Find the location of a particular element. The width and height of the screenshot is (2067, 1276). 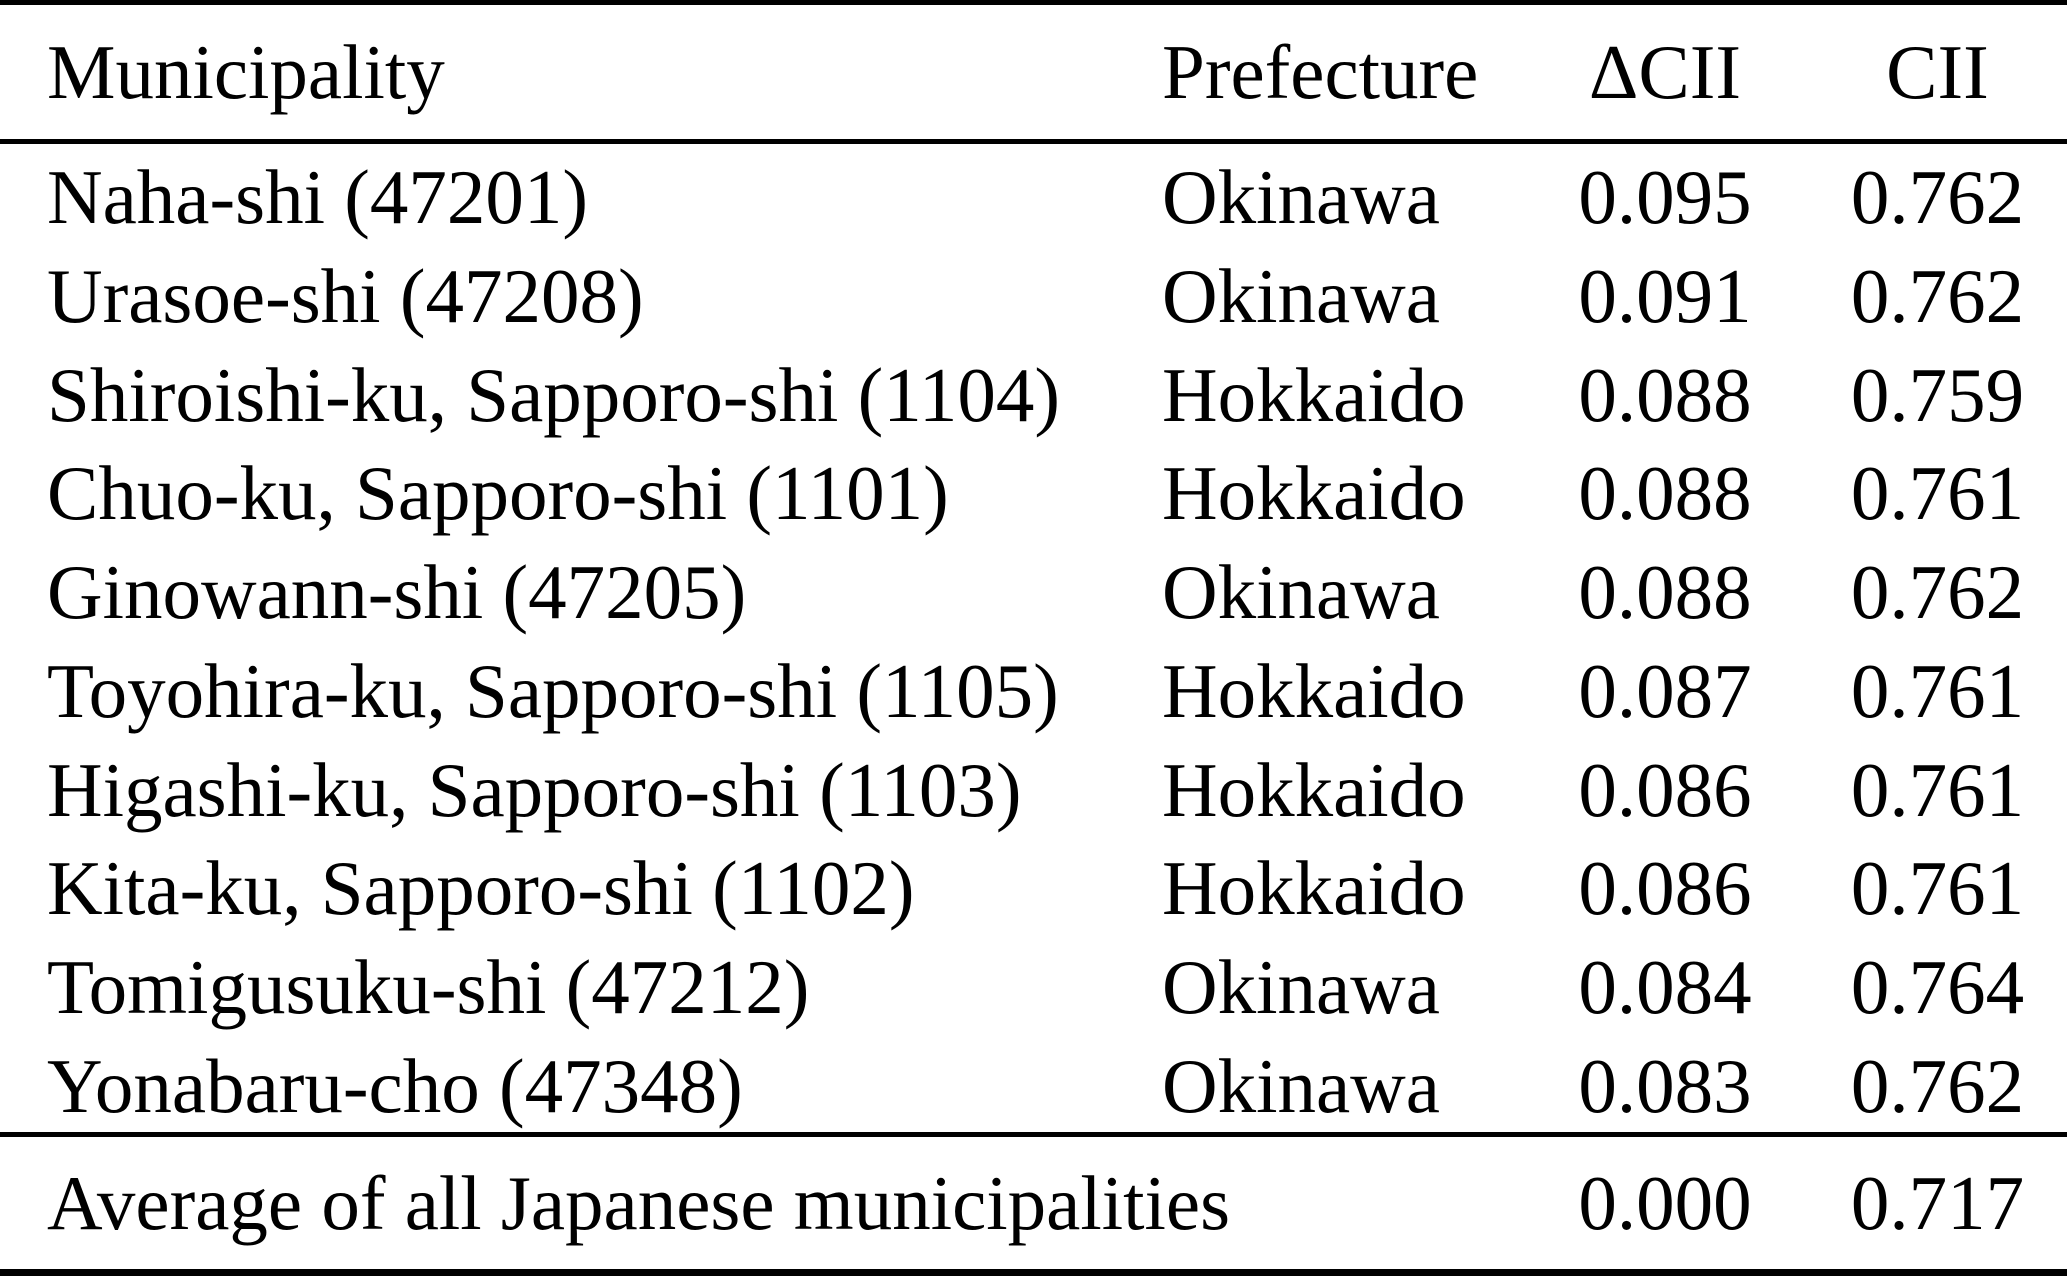

municipality-cell: Yonabaru-cho (47348) is located at coordinates (395, 1086).